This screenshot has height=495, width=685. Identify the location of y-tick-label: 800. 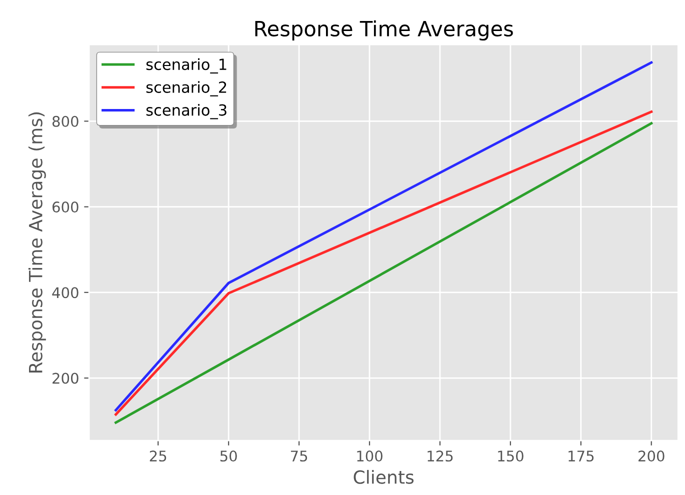
(65, 121).